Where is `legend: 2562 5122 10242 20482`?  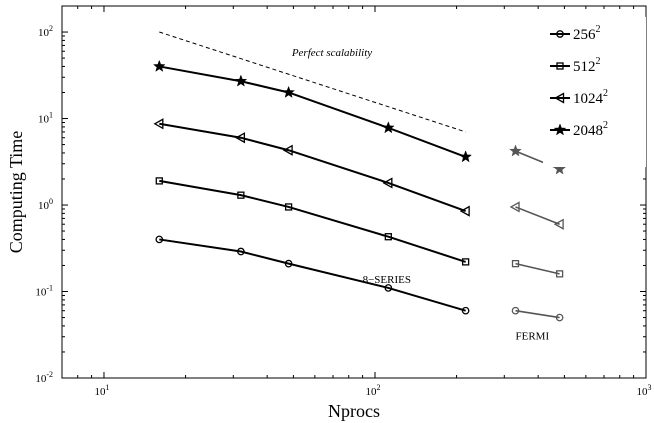
legend: 2562 5122 10242 20482 is located at coordinates (594, 92).